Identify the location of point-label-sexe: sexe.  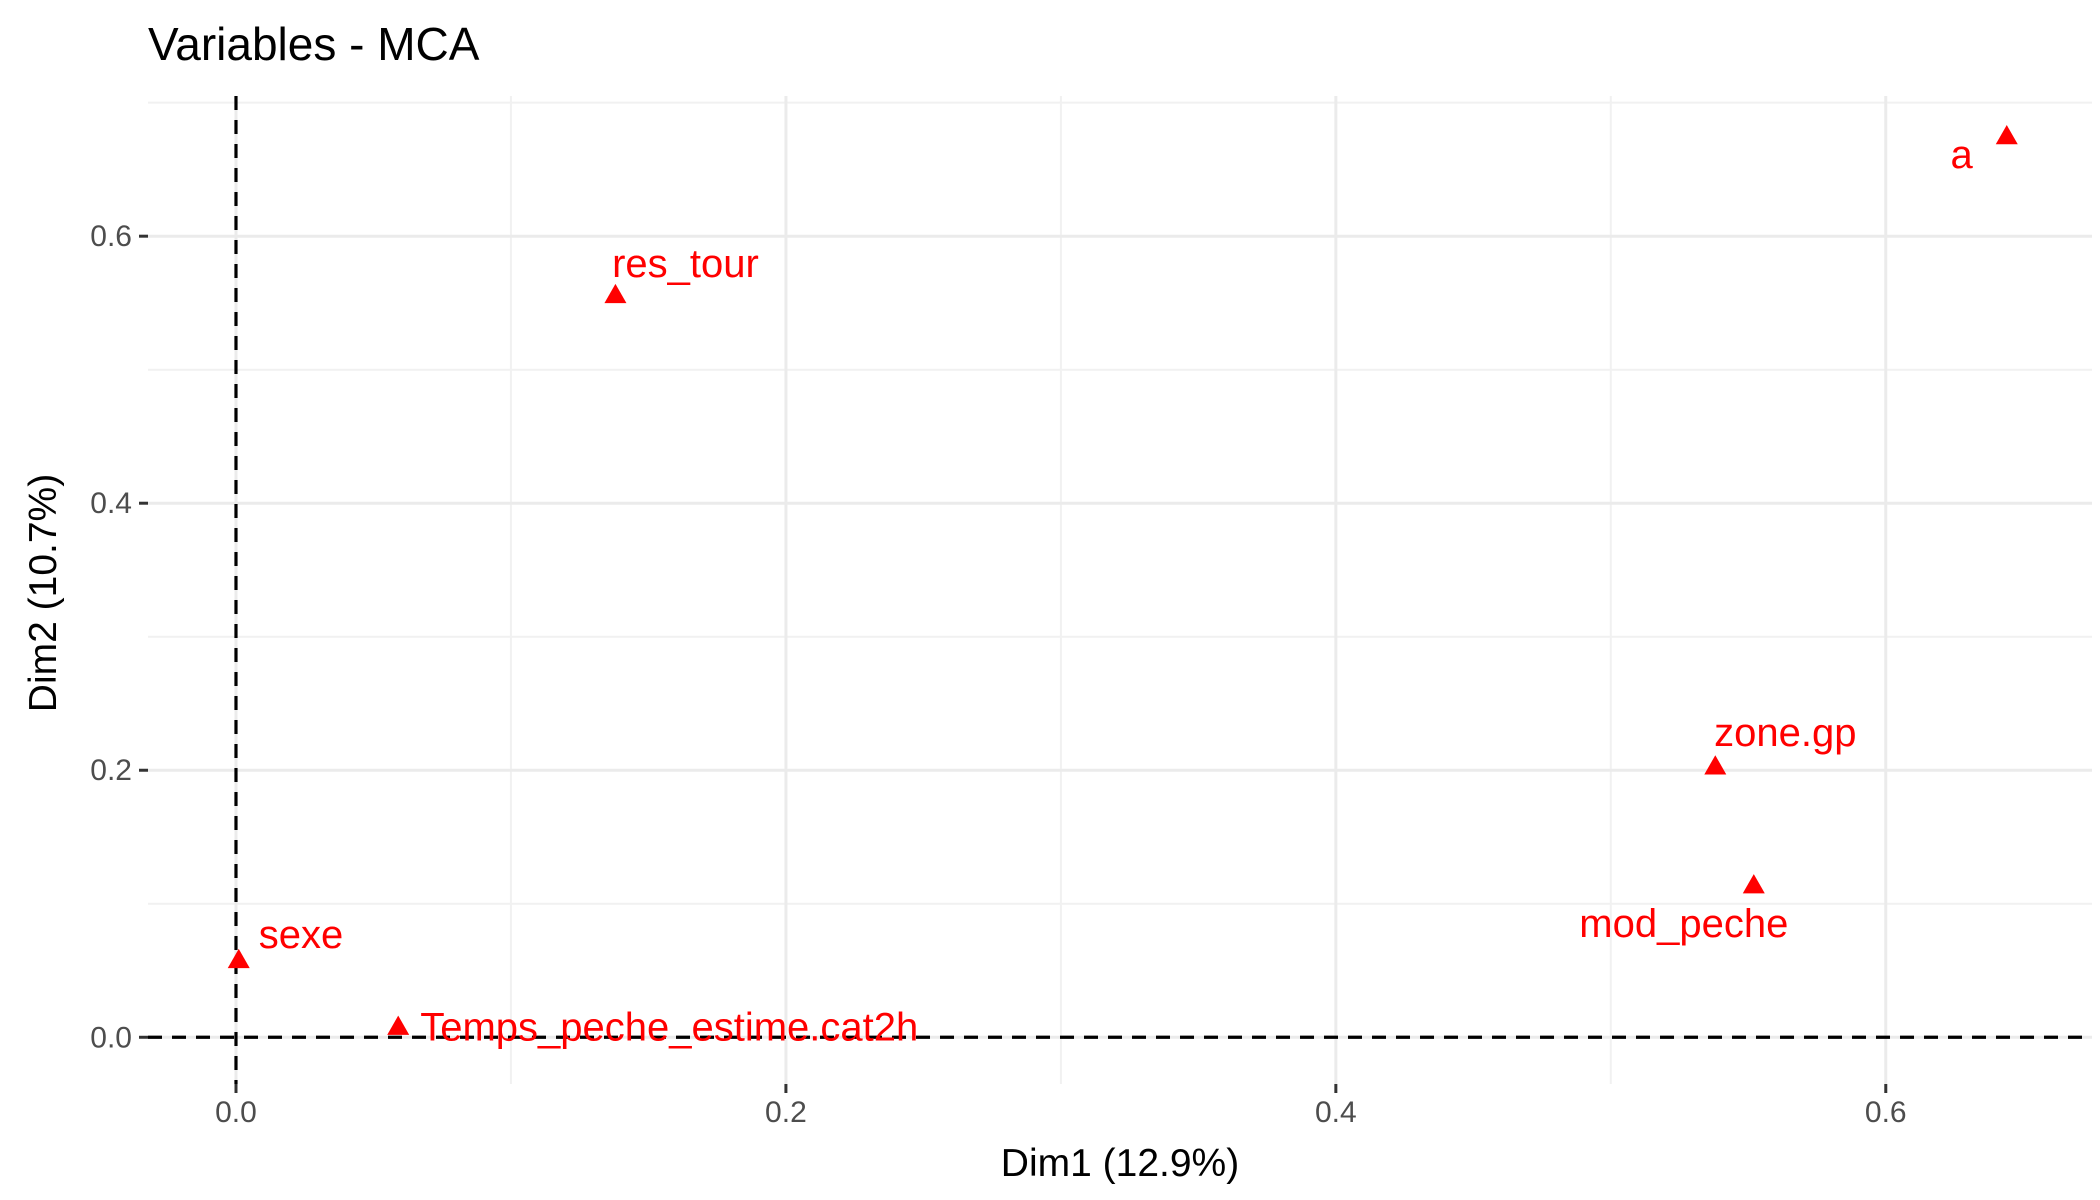
(301, 935).